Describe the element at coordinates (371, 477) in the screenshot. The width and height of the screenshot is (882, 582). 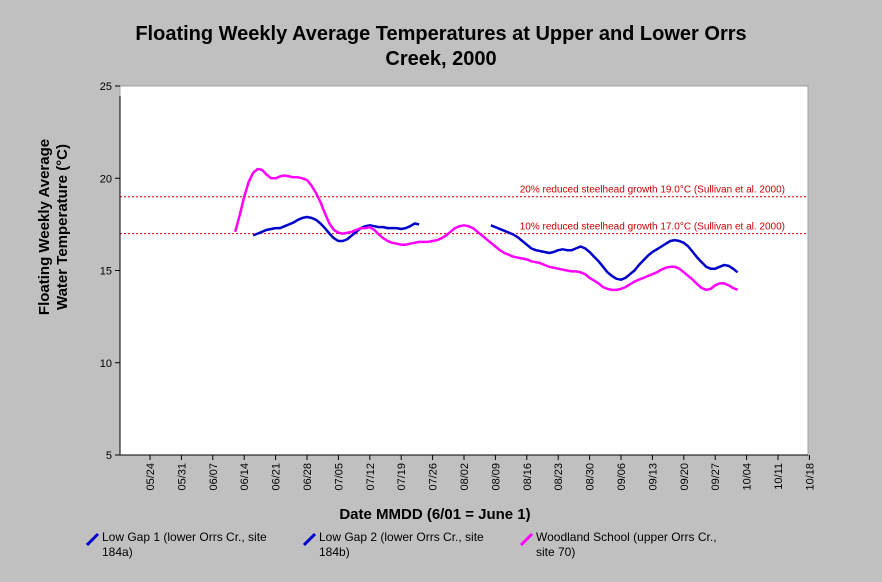
I see `x-tick-label-07-12: 07/12` at that location.